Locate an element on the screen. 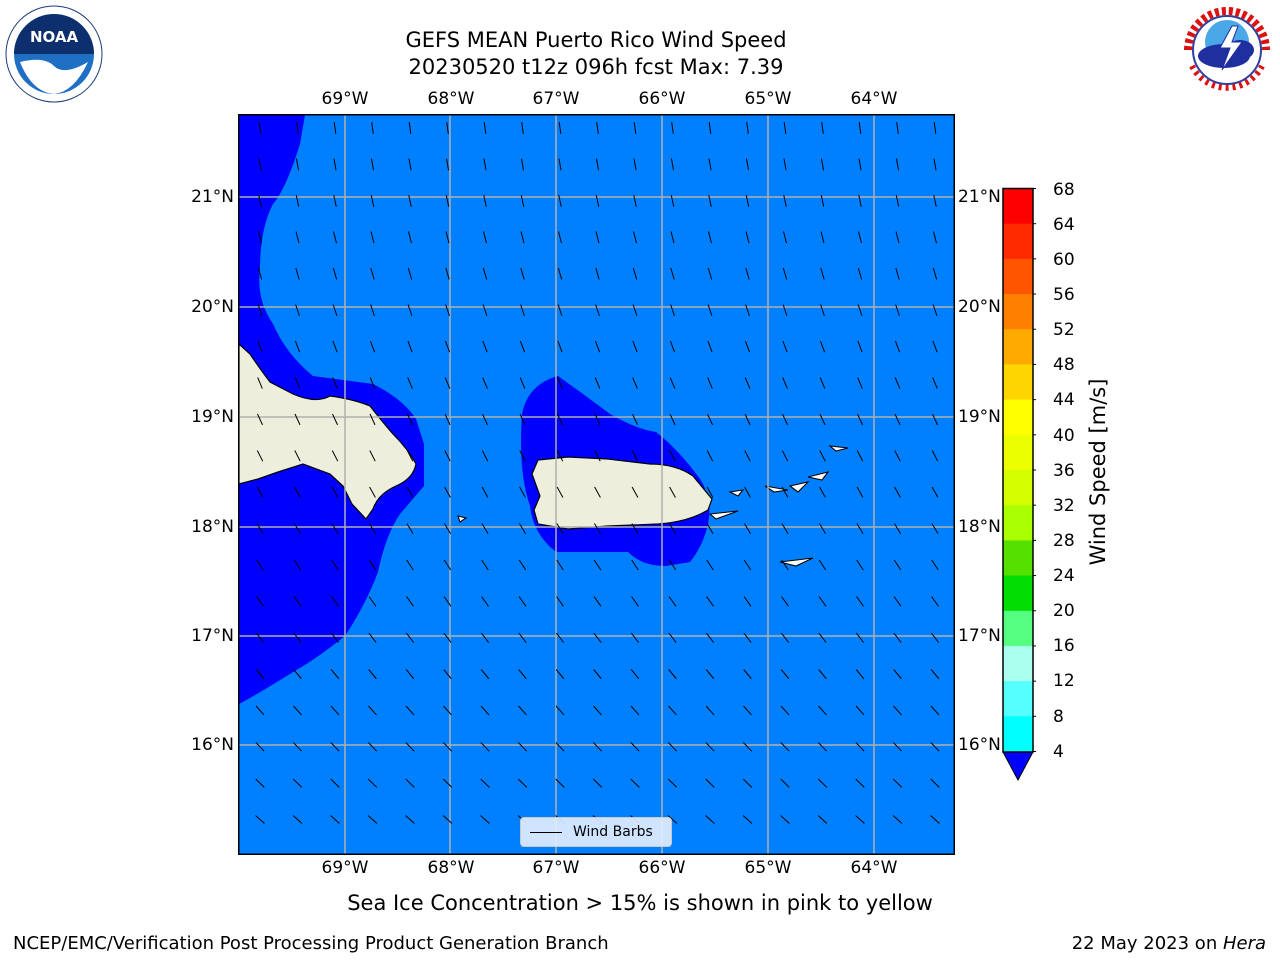 The width and height of the screenshot is (1280, 960). colorbar-tick-label: 68 is located at coordinates (1064, 190).